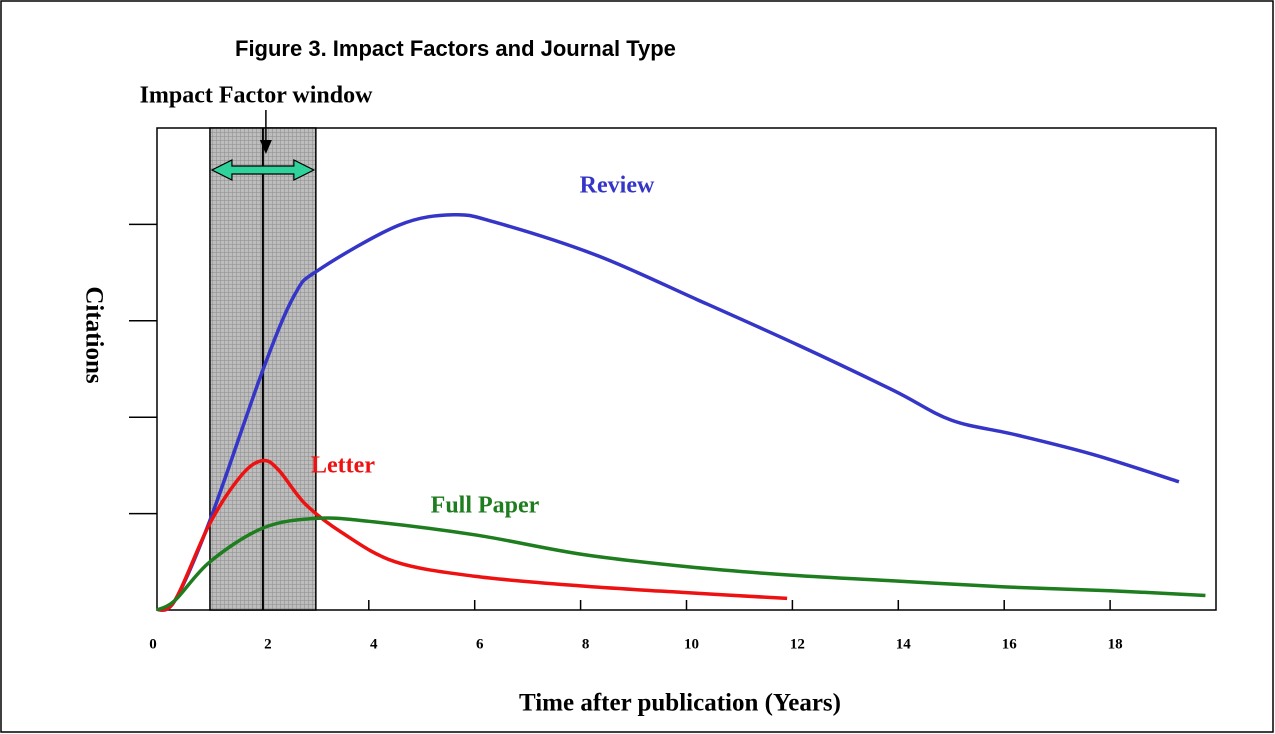 The width and height of the screenshot is (1275, 734). Describe the element at coordinates (904, 644) in the screenshot. I see `x-tick-label: 14` at that location.